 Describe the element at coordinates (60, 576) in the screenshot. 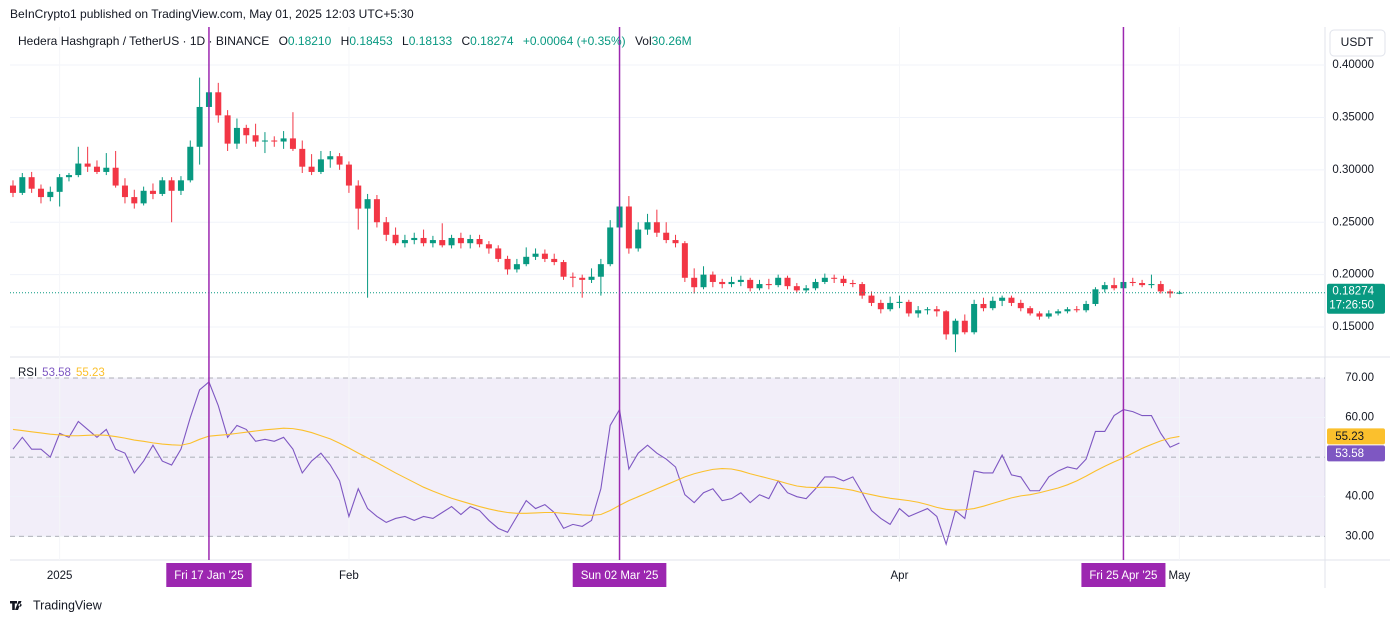

I see `x-tick-label: 2025` at that location.